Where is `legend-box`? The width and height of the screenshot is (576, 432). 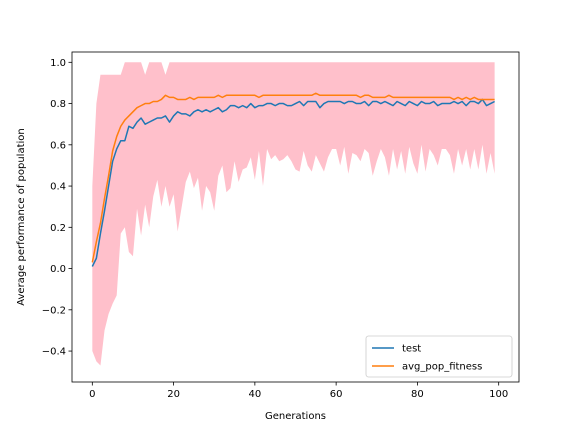 legend-box is located at coordinates (439, 356).